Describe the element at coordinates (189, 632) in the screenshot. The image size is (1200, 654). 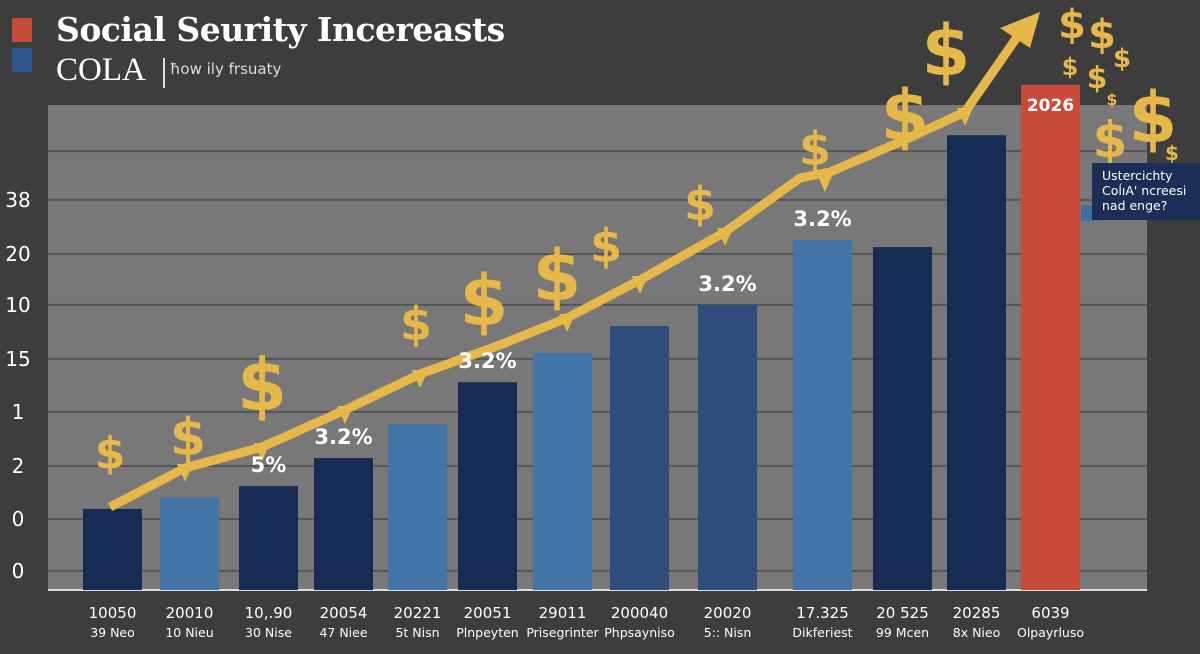
I see `x-tick-sublabel: 10 Nieu` at that location.